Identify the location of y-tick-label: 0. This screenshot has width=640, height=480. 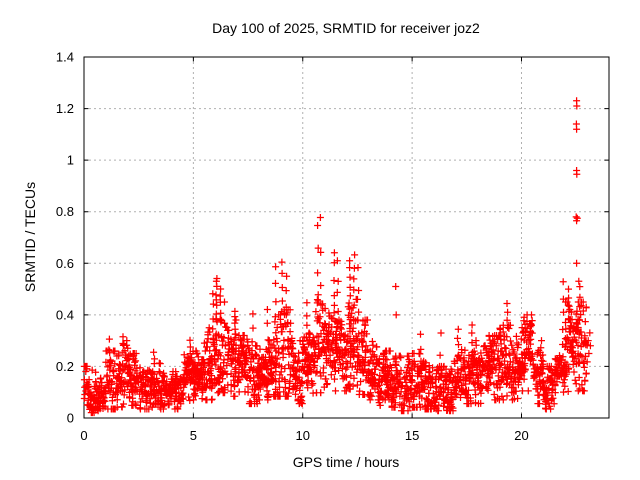
(70, 418).